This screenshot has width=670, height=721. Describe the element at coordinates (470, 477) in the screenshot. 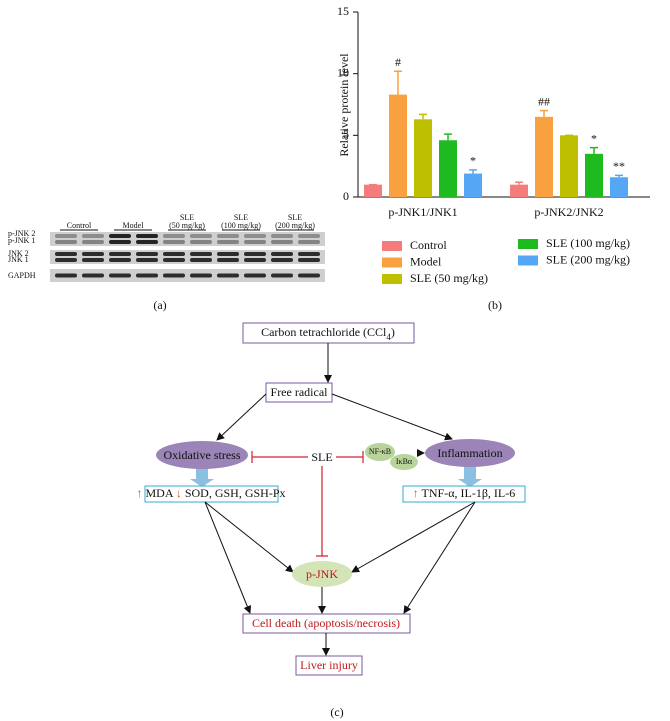

I see `wide-arrow` at that location.